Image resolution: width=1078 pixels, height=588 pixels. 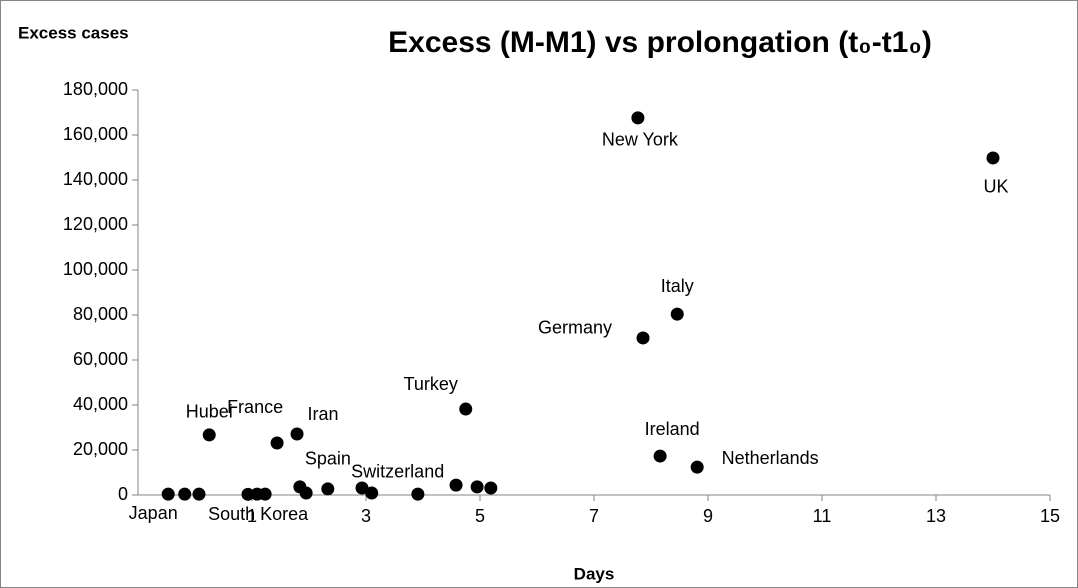 I want to click on x-tick-label: 5, so click(x=480, y=516).